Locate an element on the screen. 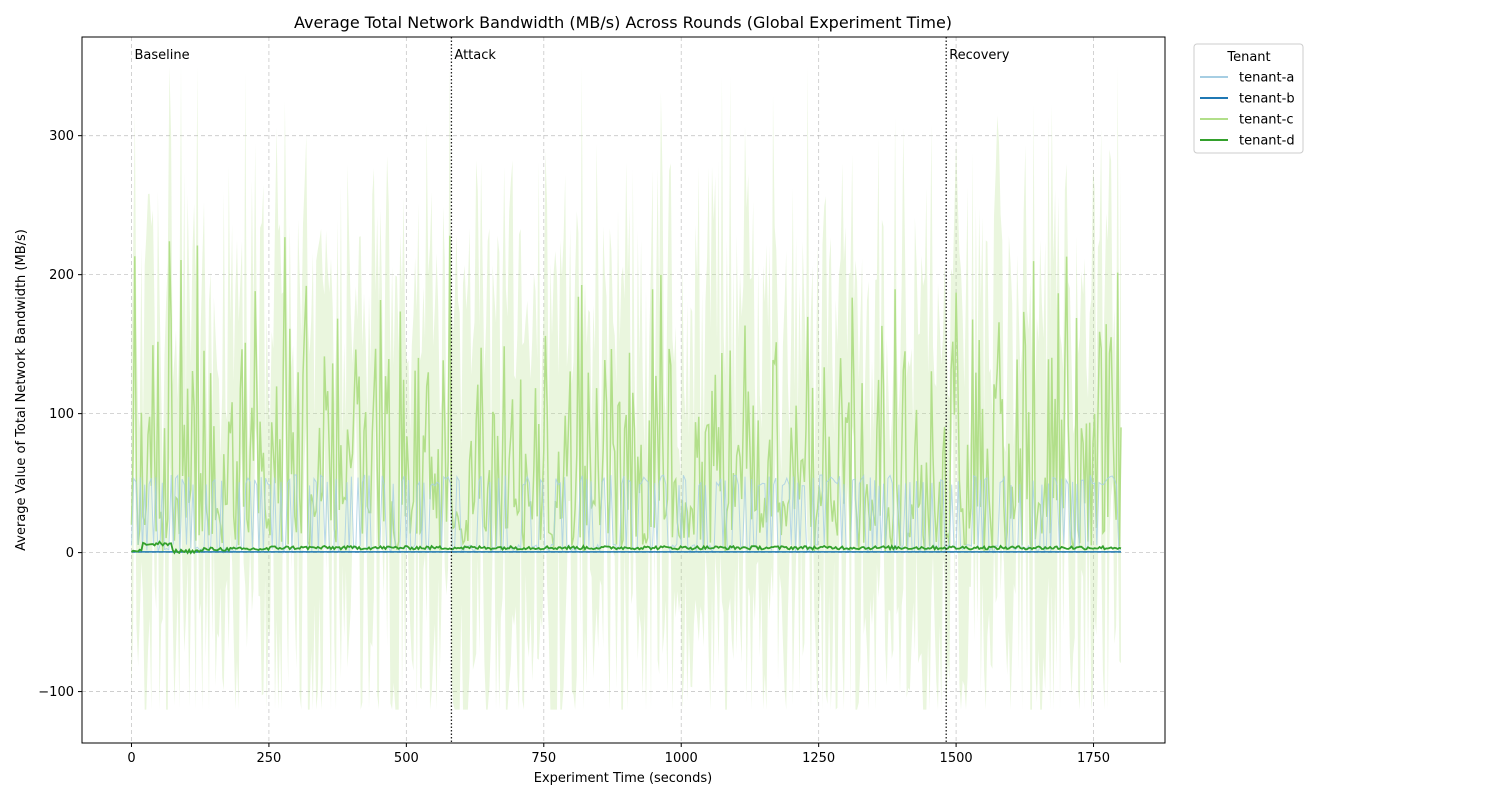 Image resolution: width=1500 pixels, height=800 pixels. y-tick-label: 100 is located at coordinates (61, 414).